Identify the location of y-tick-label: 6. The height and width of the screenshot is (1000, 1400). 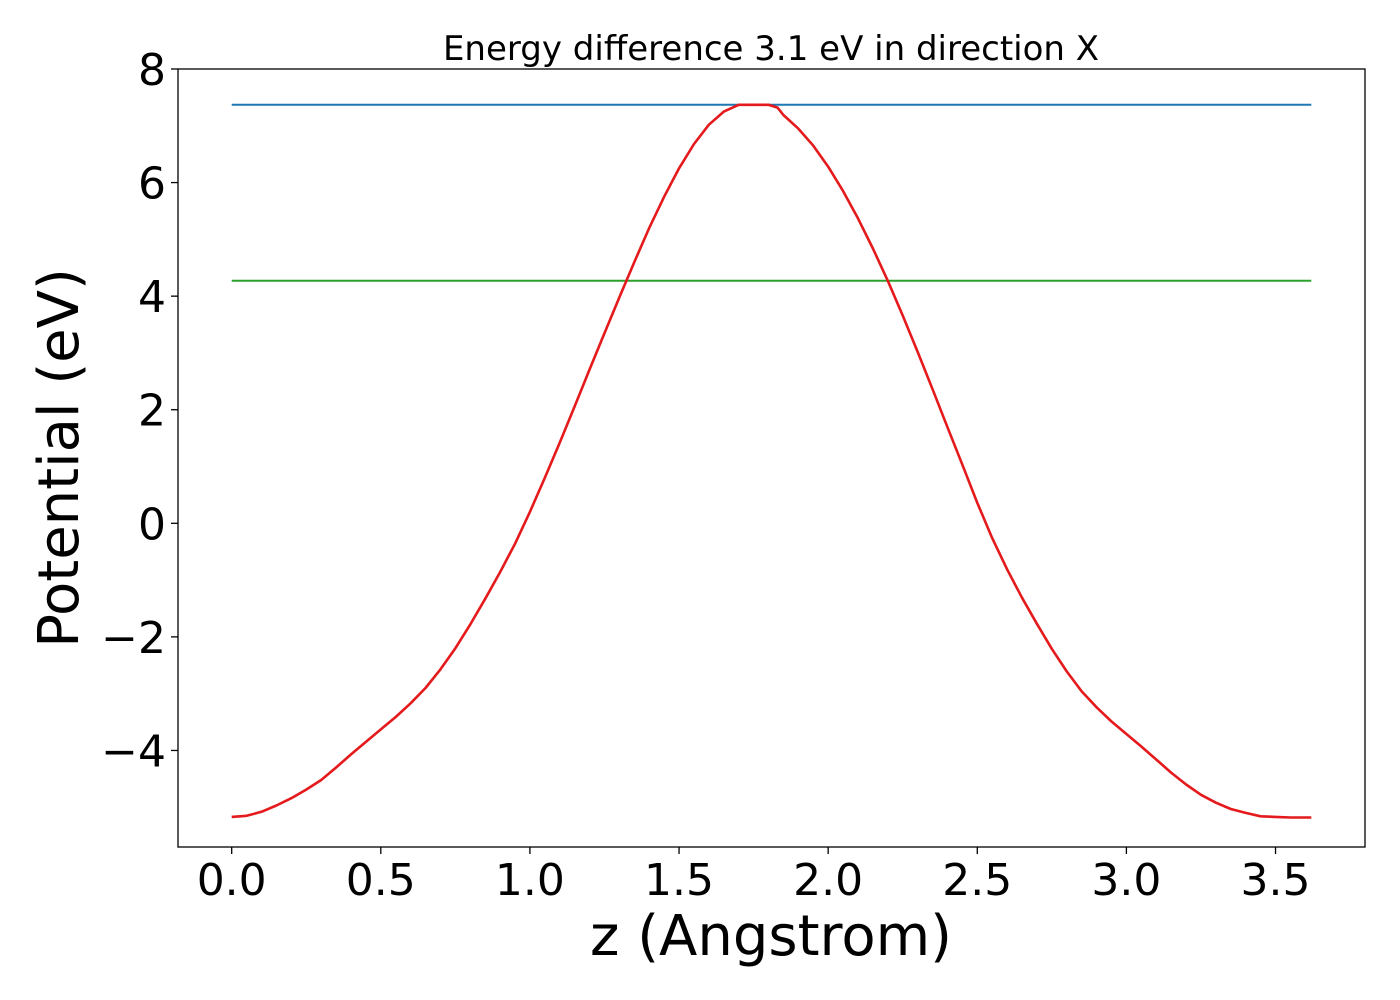
(152, 184).